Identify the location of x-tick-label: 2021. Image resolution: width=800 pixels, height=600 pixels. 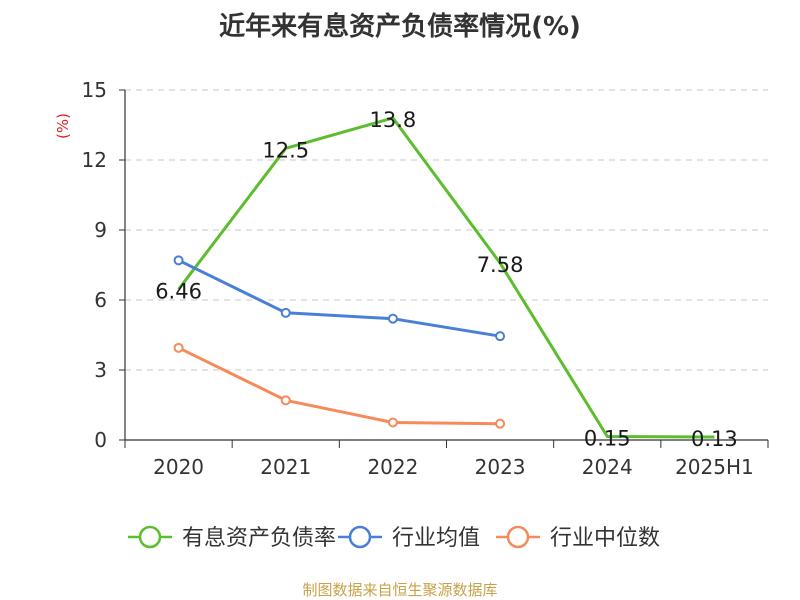
(285, 467).